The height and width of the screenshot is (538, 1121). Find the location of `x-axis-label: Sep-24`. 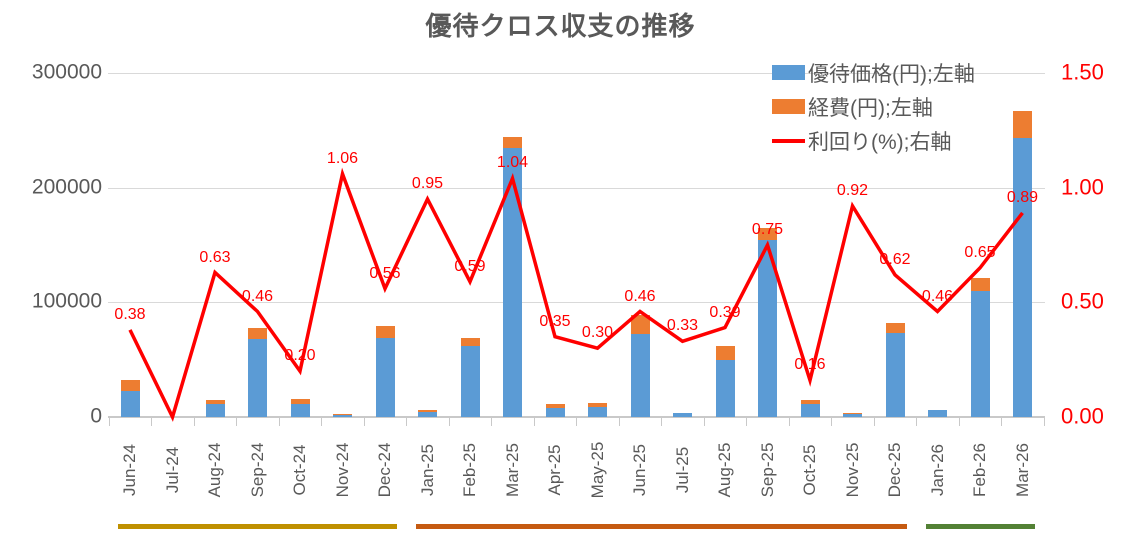

x-axis-label: Sep-24 is located at coordinates (257, 470).